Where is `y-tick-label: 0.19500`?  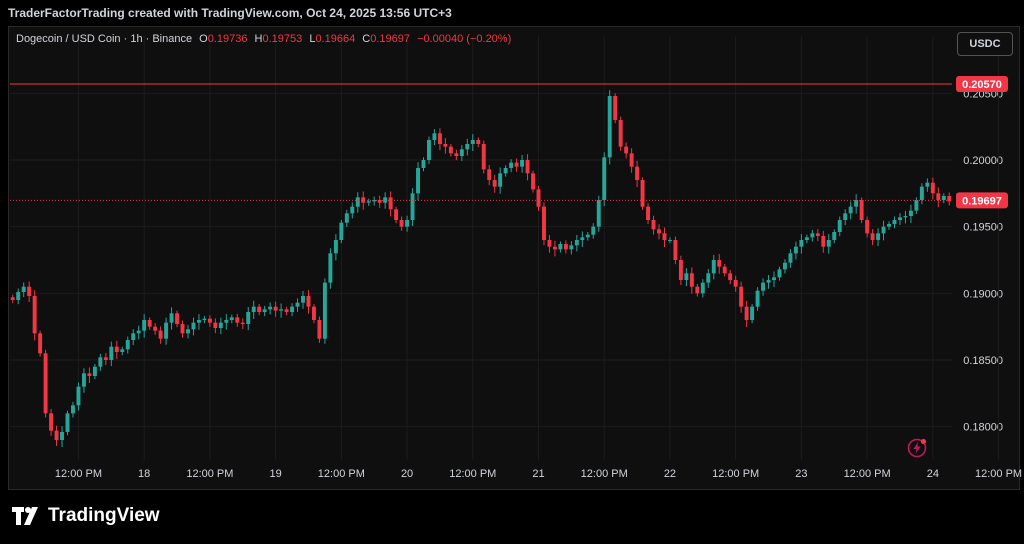
y-tick-label: 0.19500 is located at coordinates (983, 228).